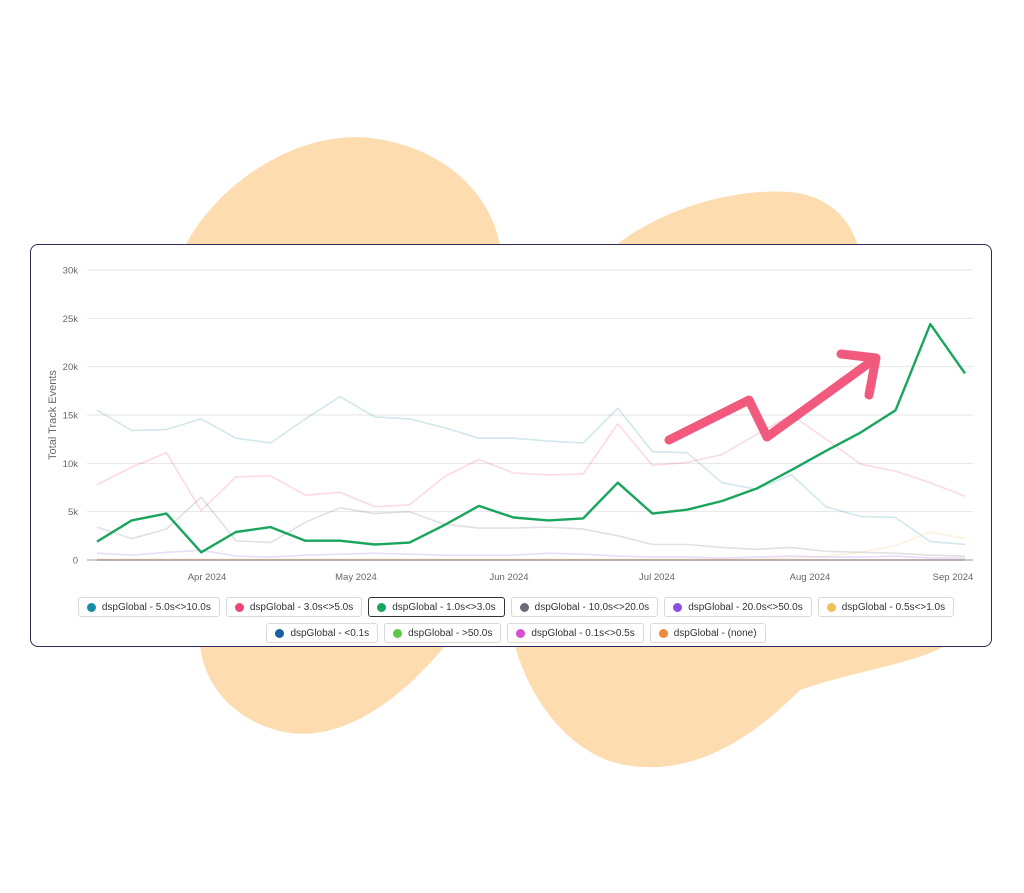 The width and height of the screenshot is (1024, 893). Describe the element at coordinates (657, 577) in the screenshot. I see `x-tick-label: Jul 2024` at that location.